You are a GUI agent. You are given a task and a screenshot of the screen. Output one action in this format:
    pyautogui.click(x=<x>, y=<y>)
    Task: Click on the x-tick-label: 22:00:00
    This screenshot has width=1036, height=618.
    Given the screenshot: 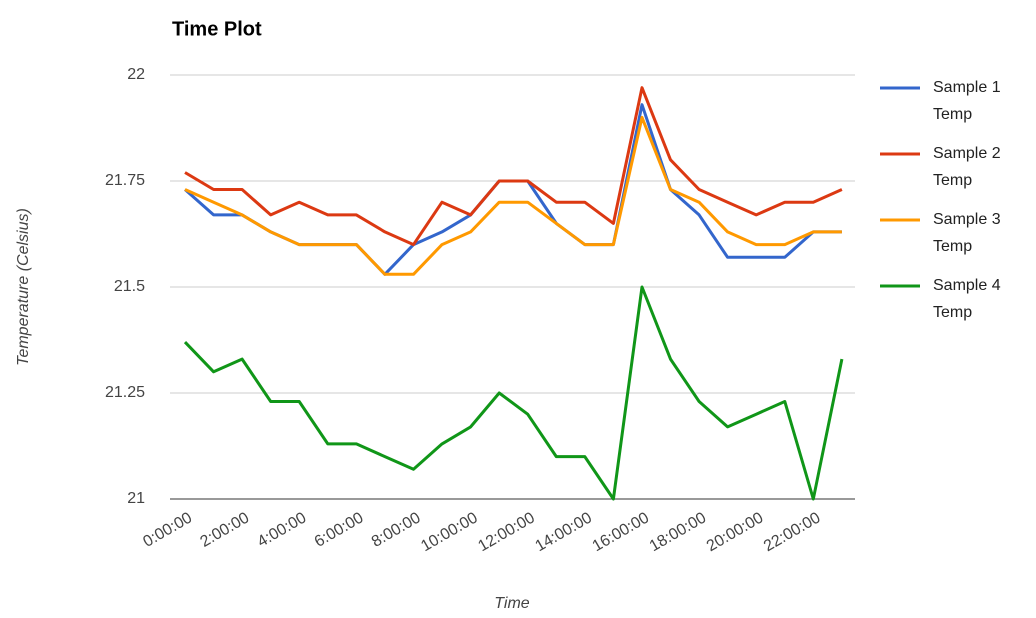 What is the action you would take?
    pyautogui.click(x=792, y=532)
    